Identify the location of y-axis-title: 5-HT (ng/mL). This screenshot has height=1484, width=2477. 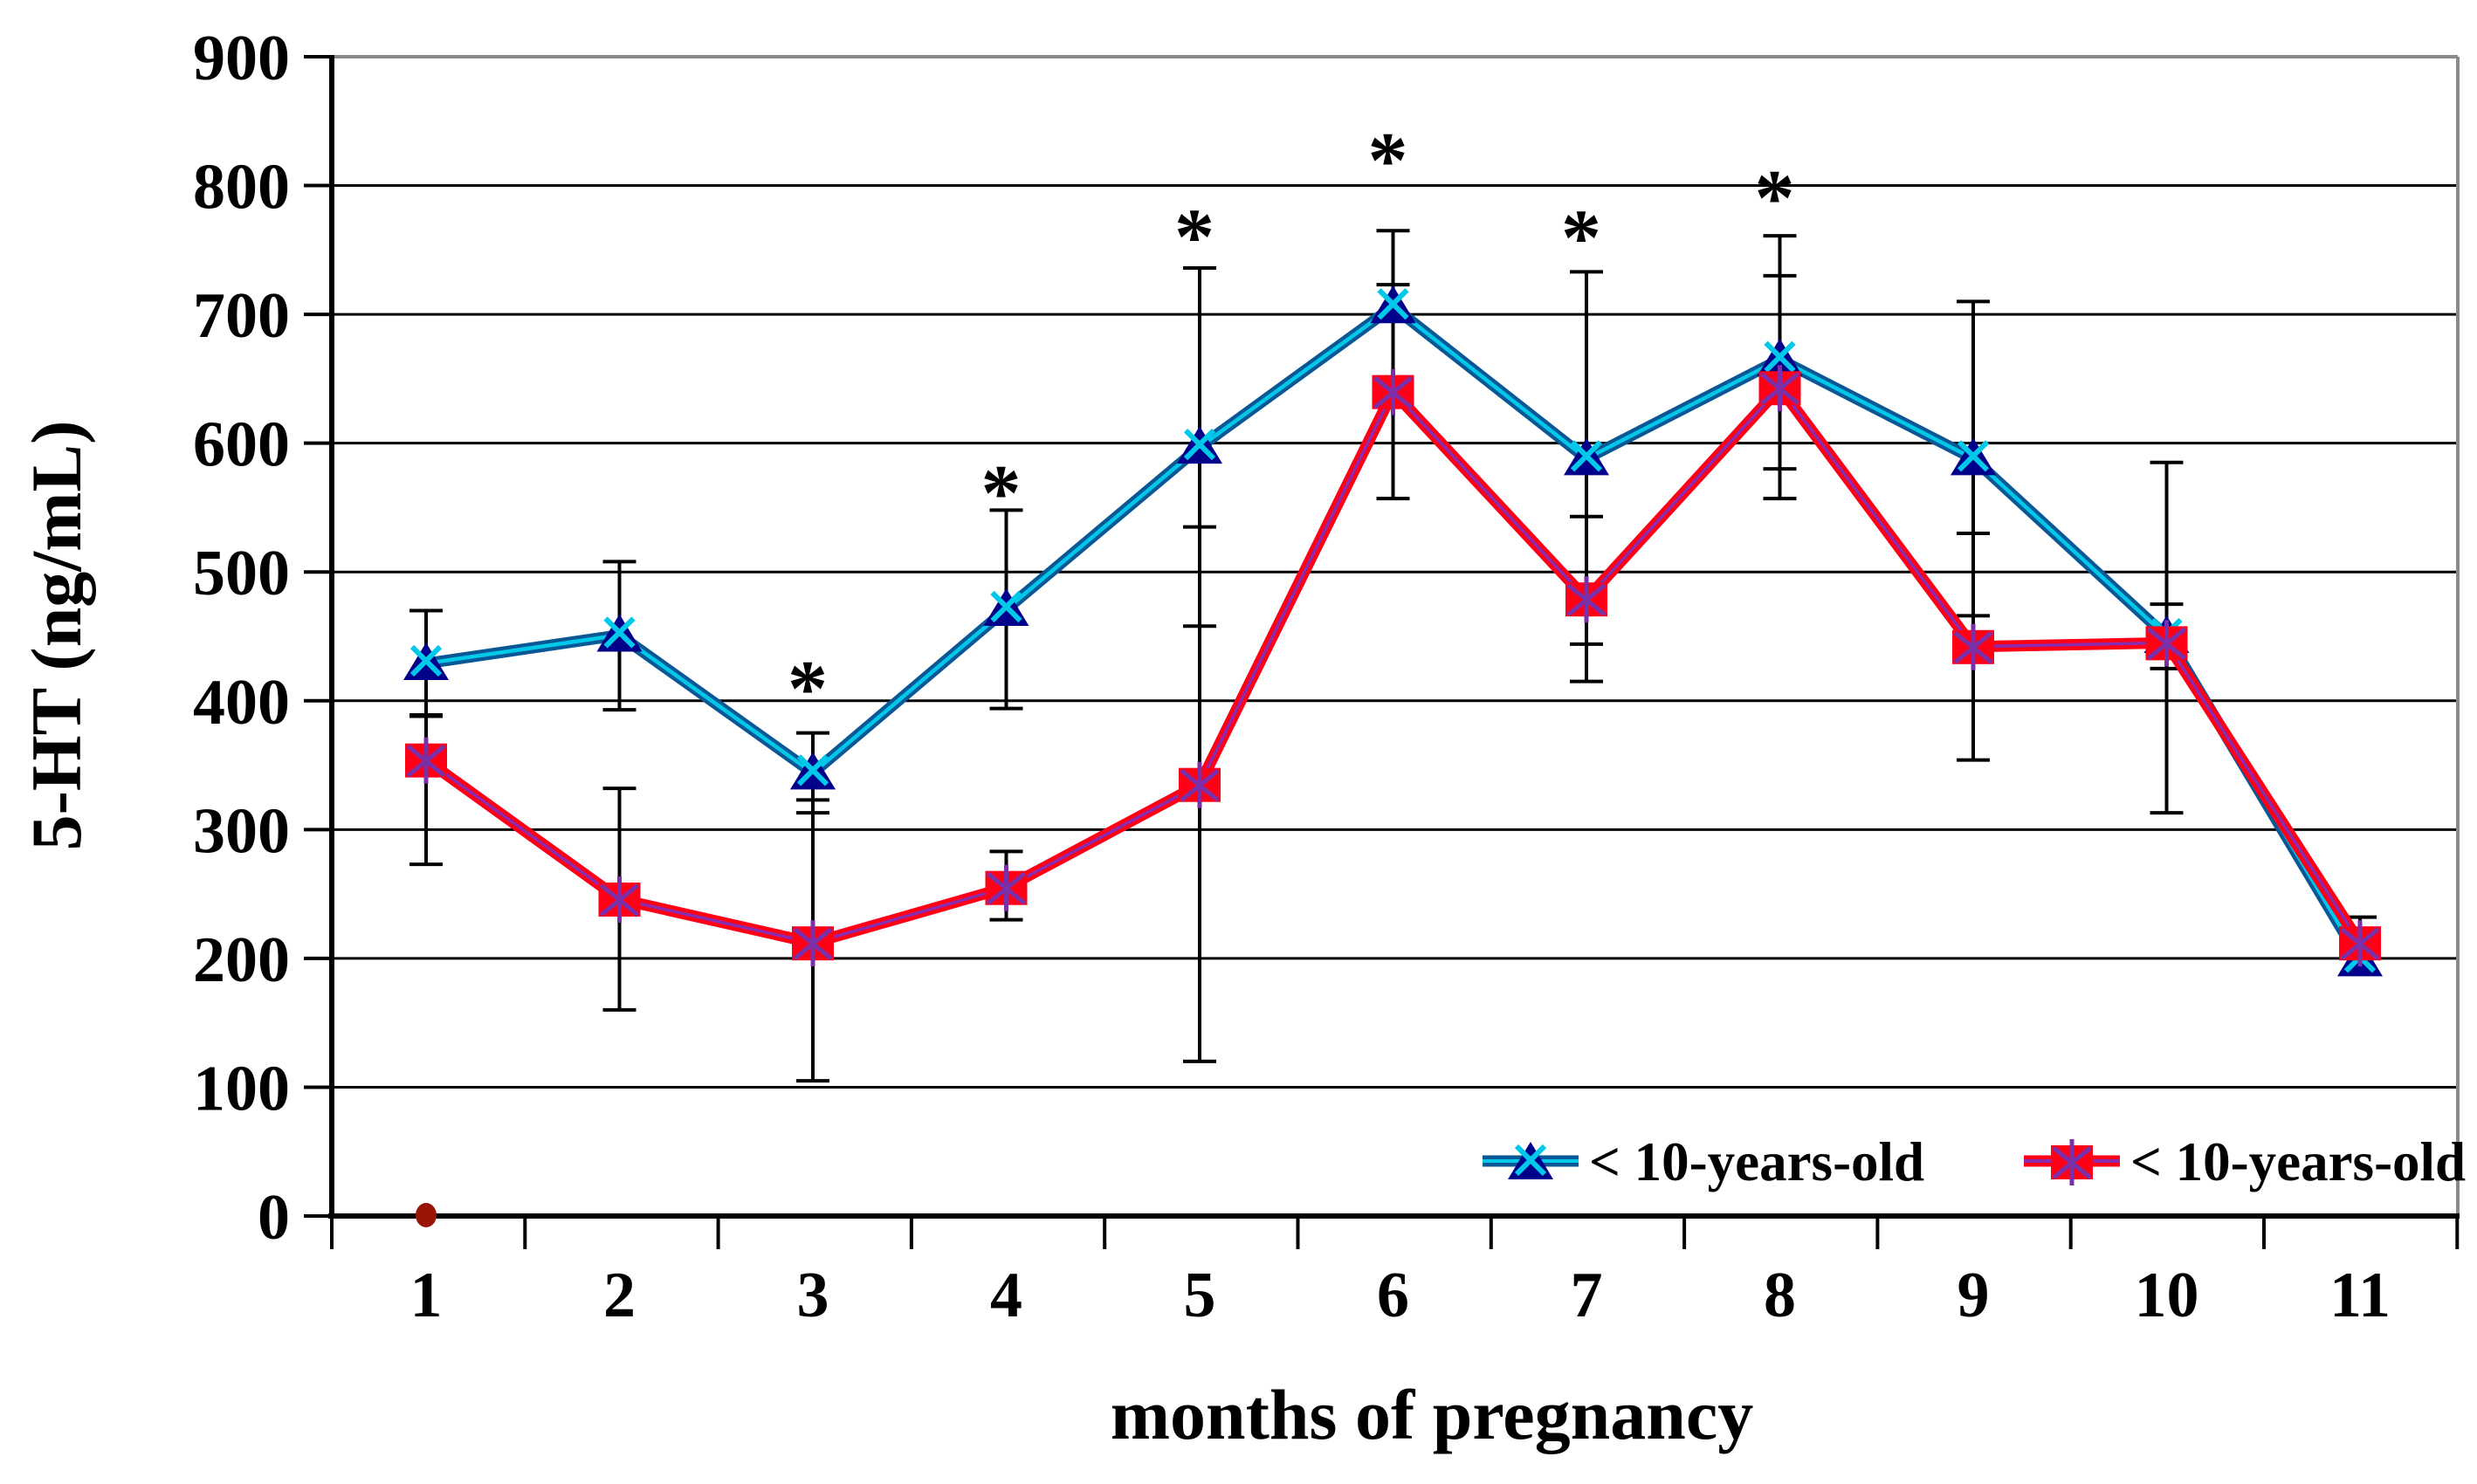
(57, 636).